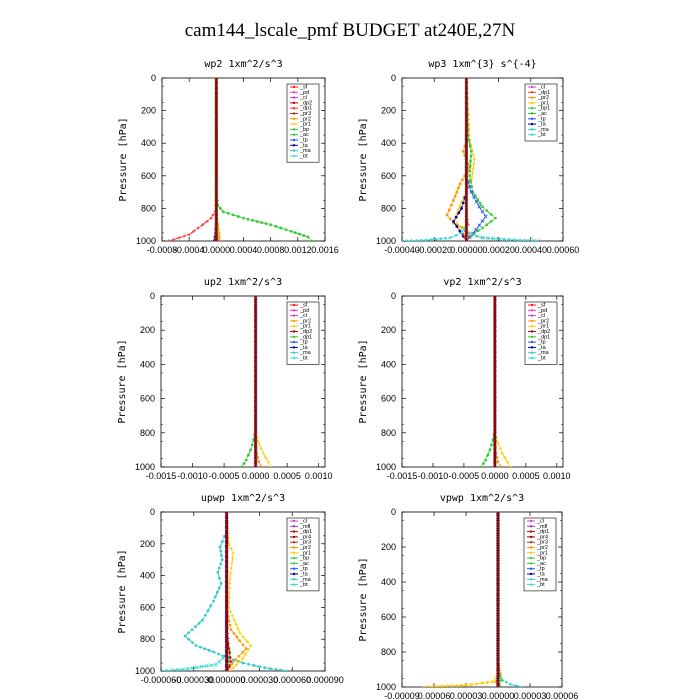 The width and height of the screenshot is (700, 700). Describe the element at coordinates (482, 599) in the screenshot. I see `plot-frame` at that location.